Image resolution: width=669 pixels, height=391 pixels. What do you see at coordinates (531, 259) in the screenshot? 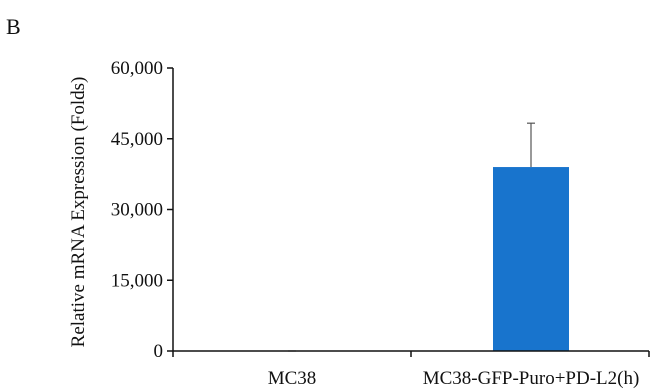
I see `bar` at bounding box center [531, 259].